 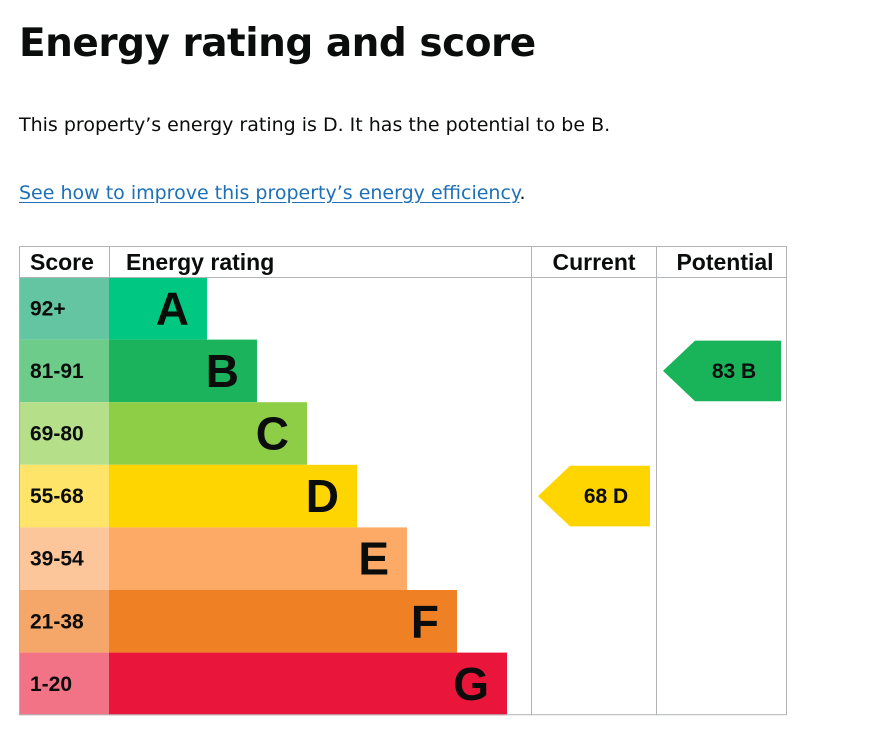 I want to click on band-bar-f, so click(x=283, y=621).